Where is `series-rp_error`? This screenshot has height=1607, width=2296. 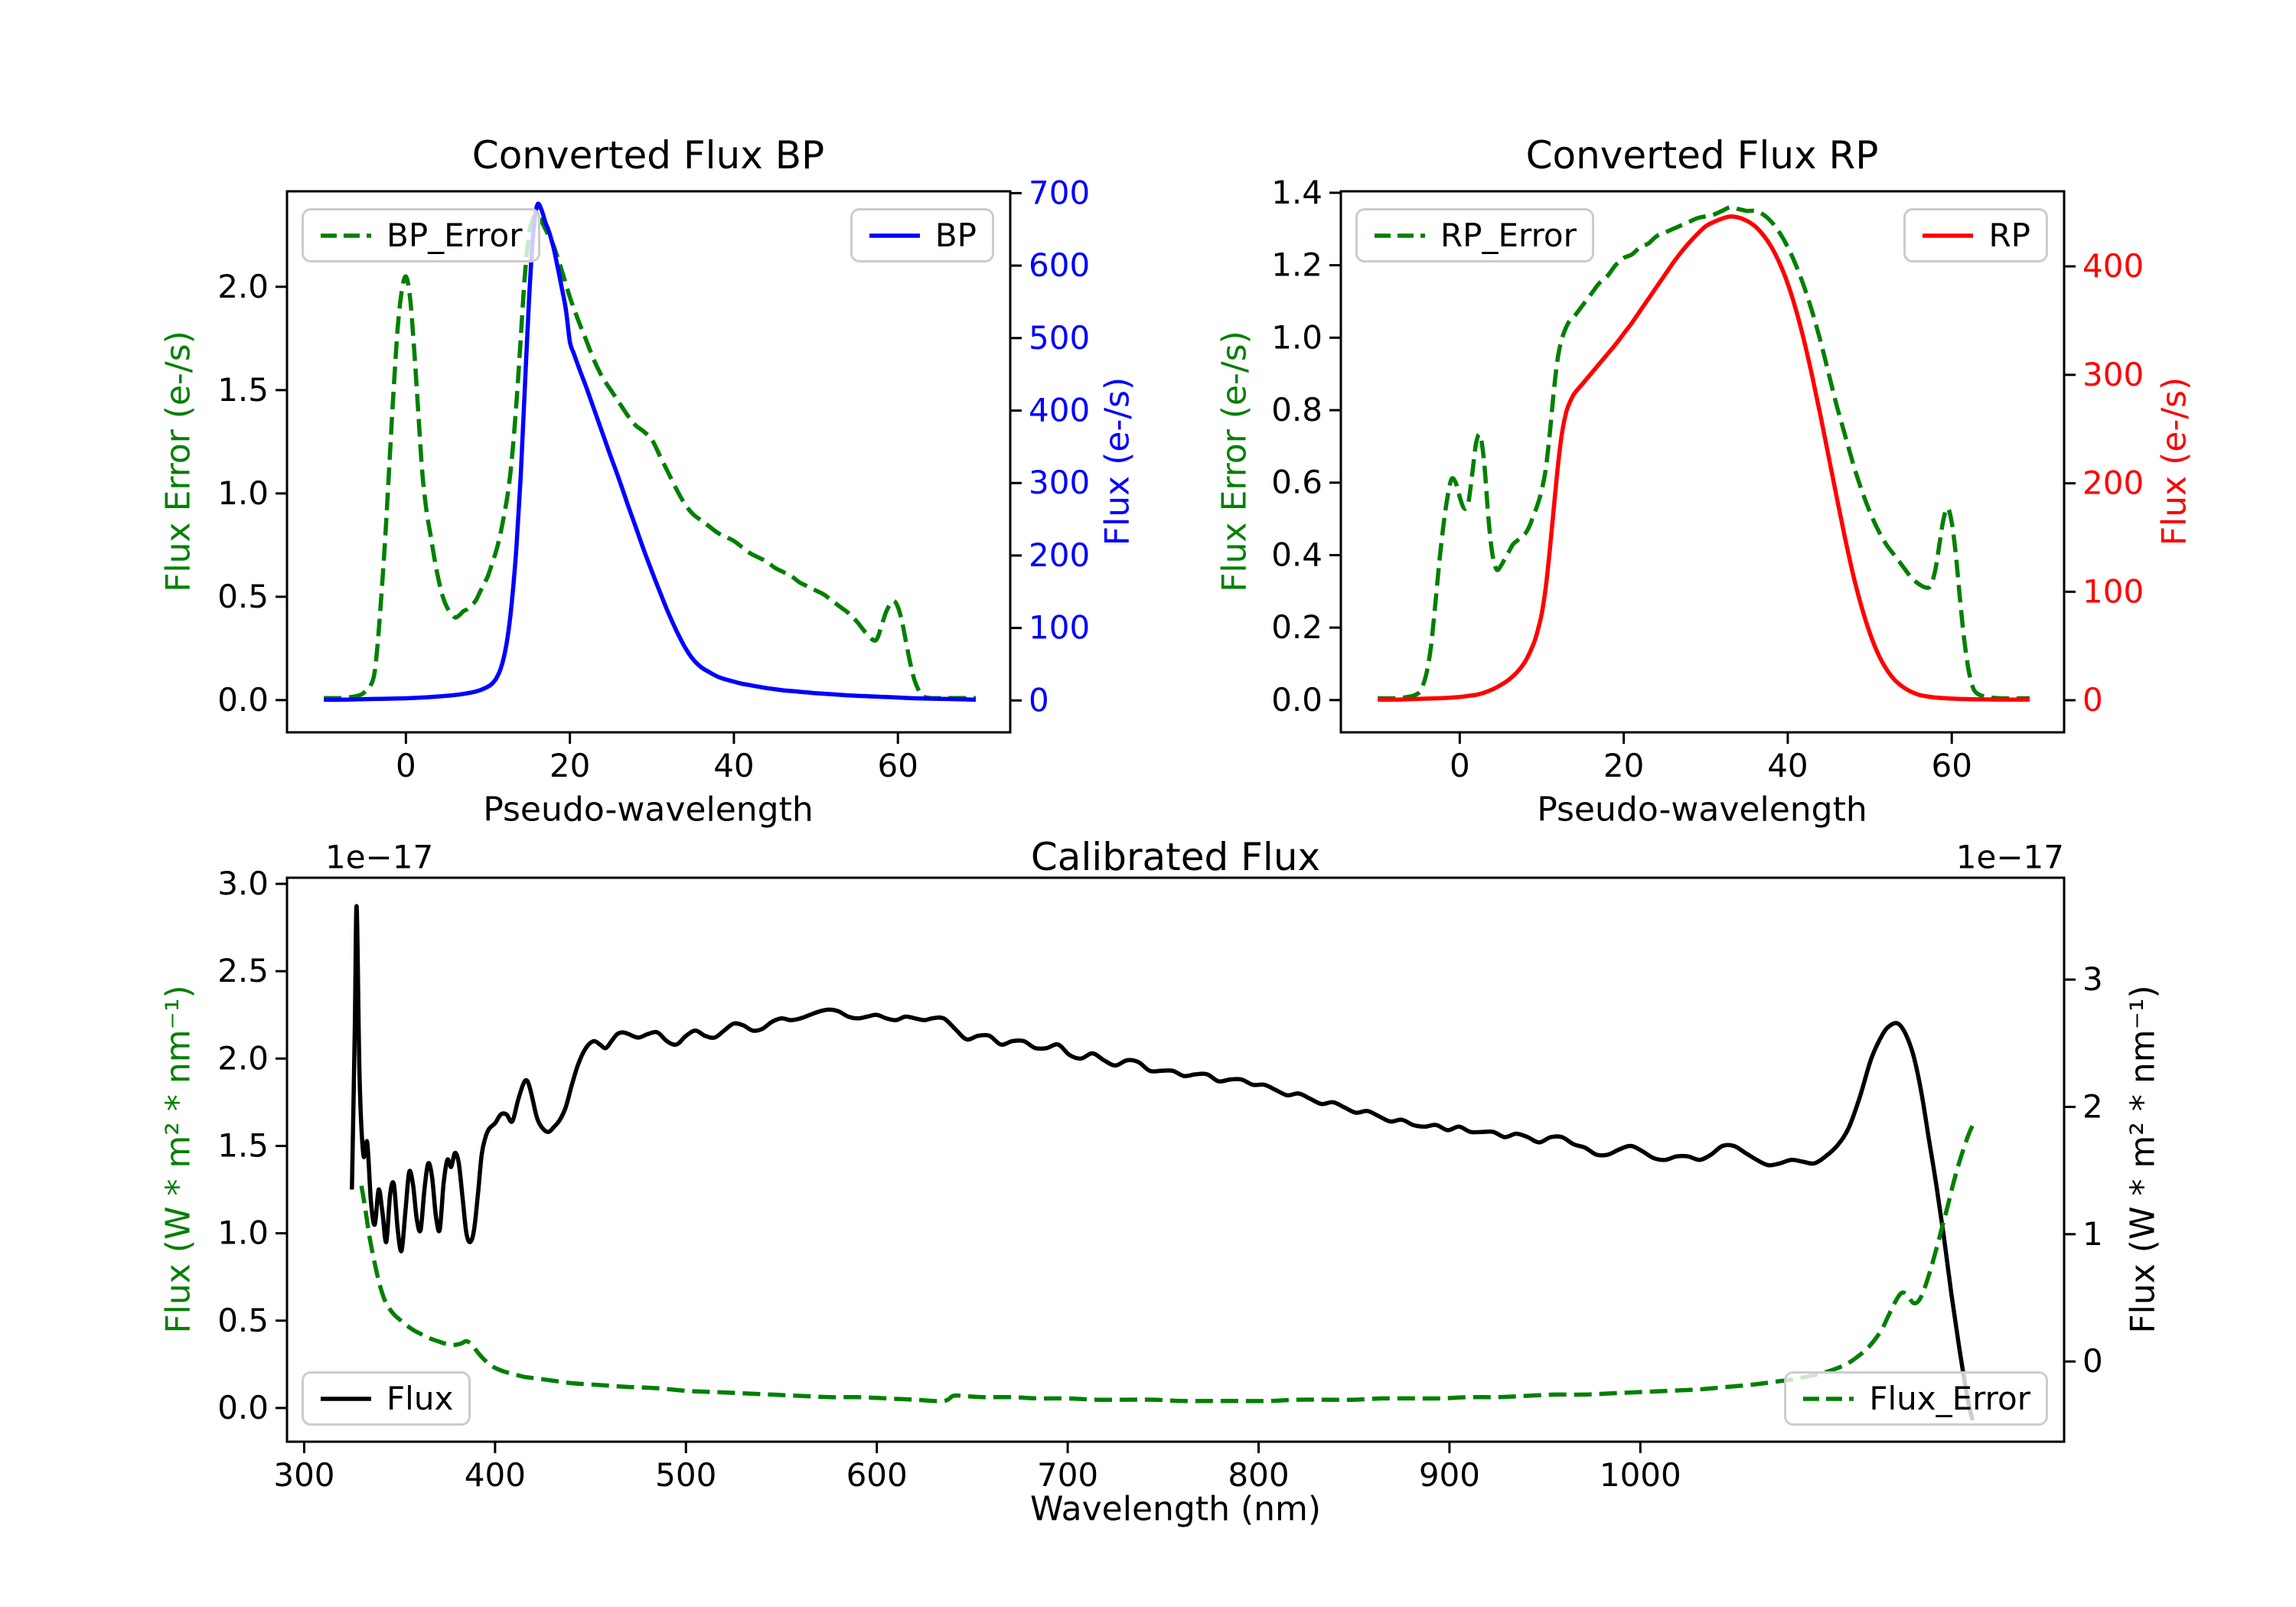
series-rp_error is located at coordinates (1704, 453).